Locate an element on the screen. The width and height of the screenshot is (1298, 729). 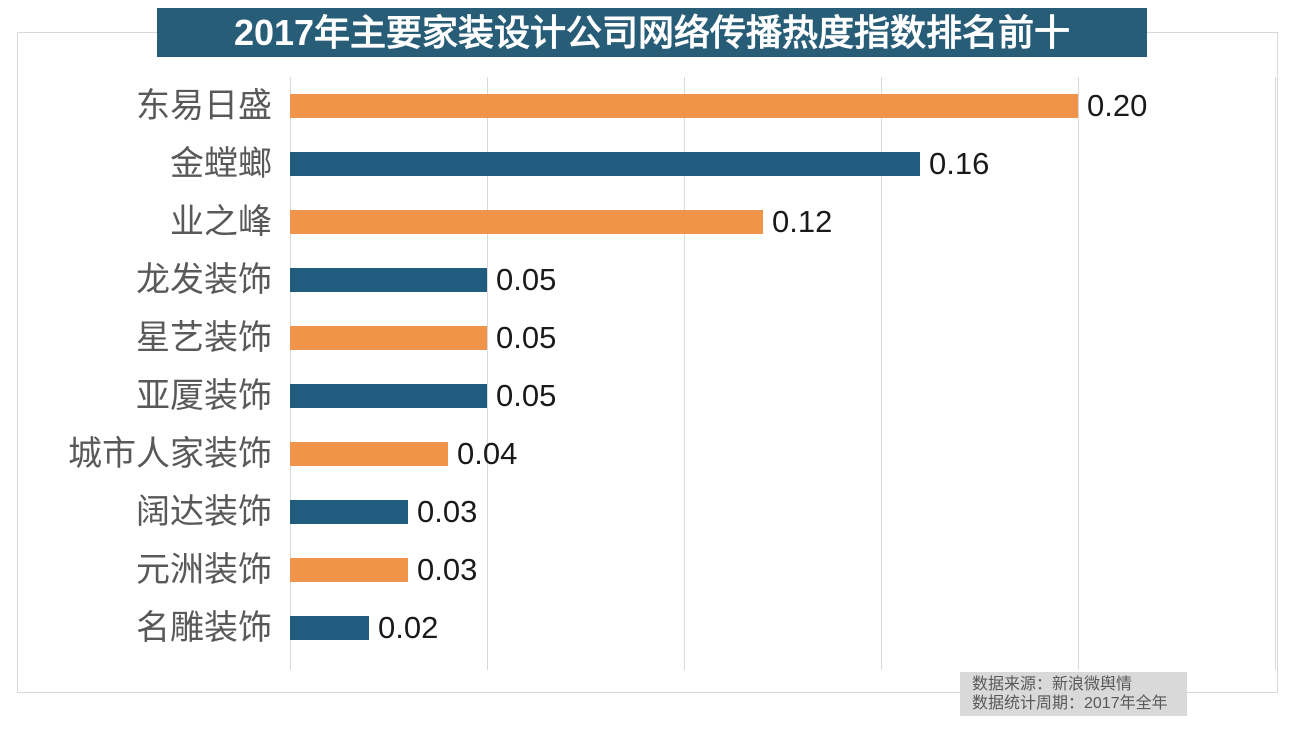
category-label: 城市人家装饰 is located at coordinates (170, 454).